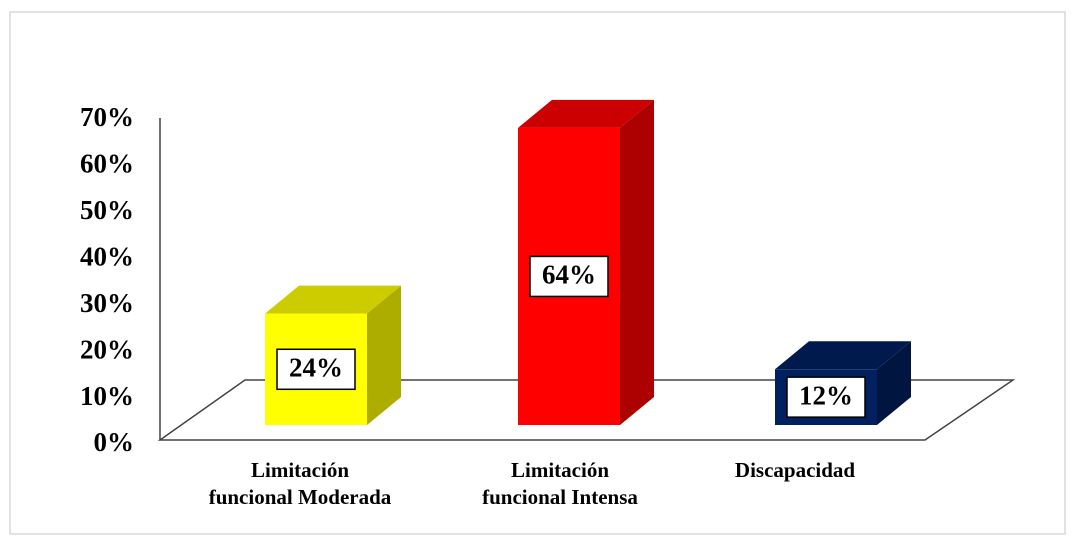 The height and width of the screenshot is (536, 1076). What do you see at coordinates (107, 303) in the screenshot?
I see `y-tick-label: 30%` at bounding box center [107, 303].